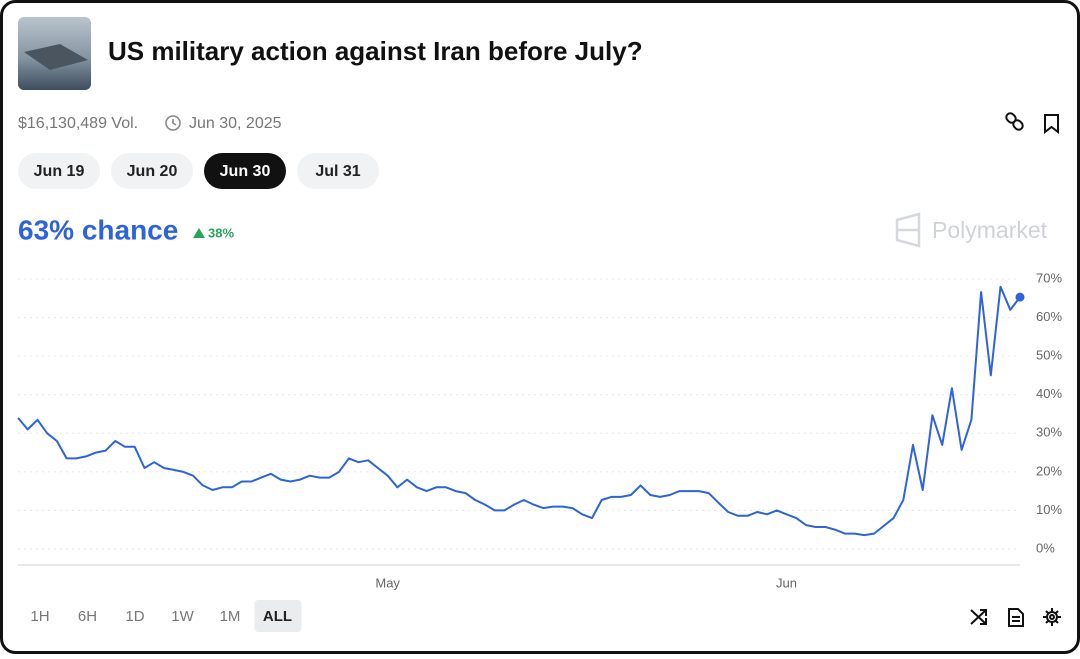 The image size is (1080, 659). Describe the element at coordinates (1049, 470) in the screenshot. I see `y-tick-label: 20%` at that location.